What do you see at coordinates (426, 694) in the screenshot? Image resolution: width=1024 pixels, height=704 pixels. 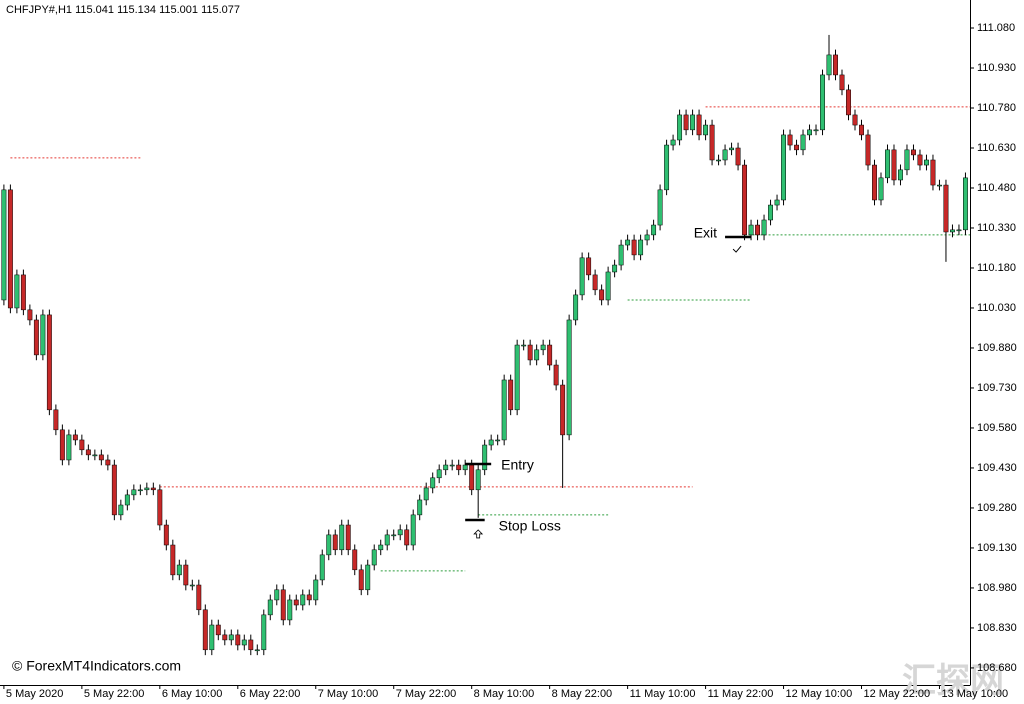 I see `x-tick-label: 7 May 22:00` at bounding box center [426, 694].